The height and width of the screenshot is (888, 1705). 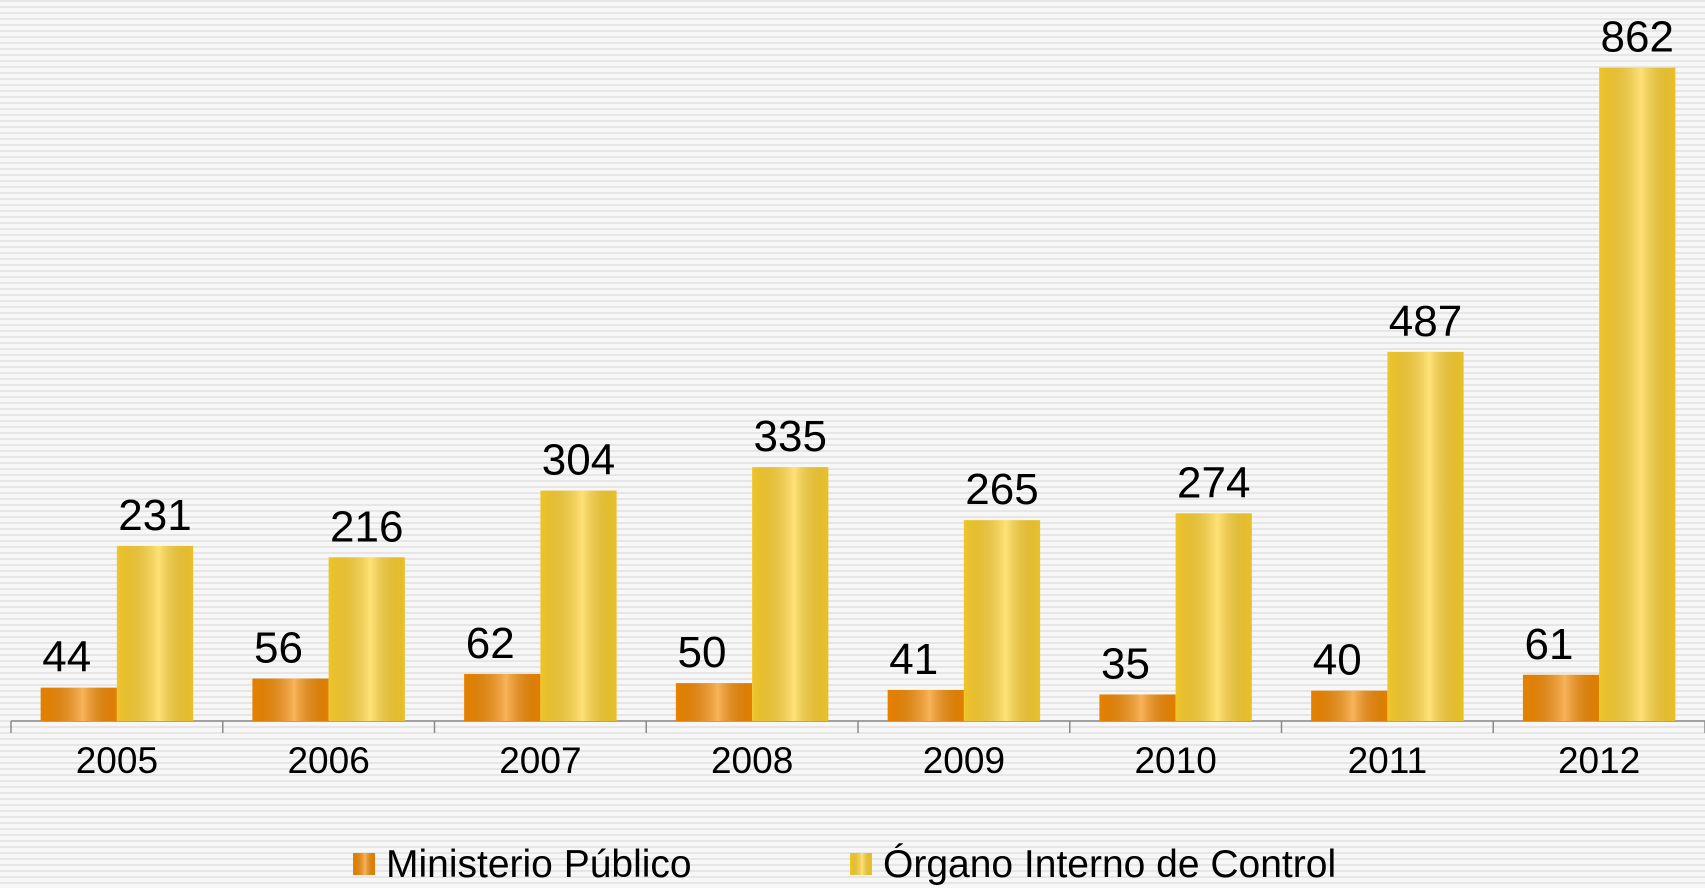 What do you see at coordinates (1213, 482) in the screenshot?
I see `data-label: 274` at bounding box center [1213, 482].